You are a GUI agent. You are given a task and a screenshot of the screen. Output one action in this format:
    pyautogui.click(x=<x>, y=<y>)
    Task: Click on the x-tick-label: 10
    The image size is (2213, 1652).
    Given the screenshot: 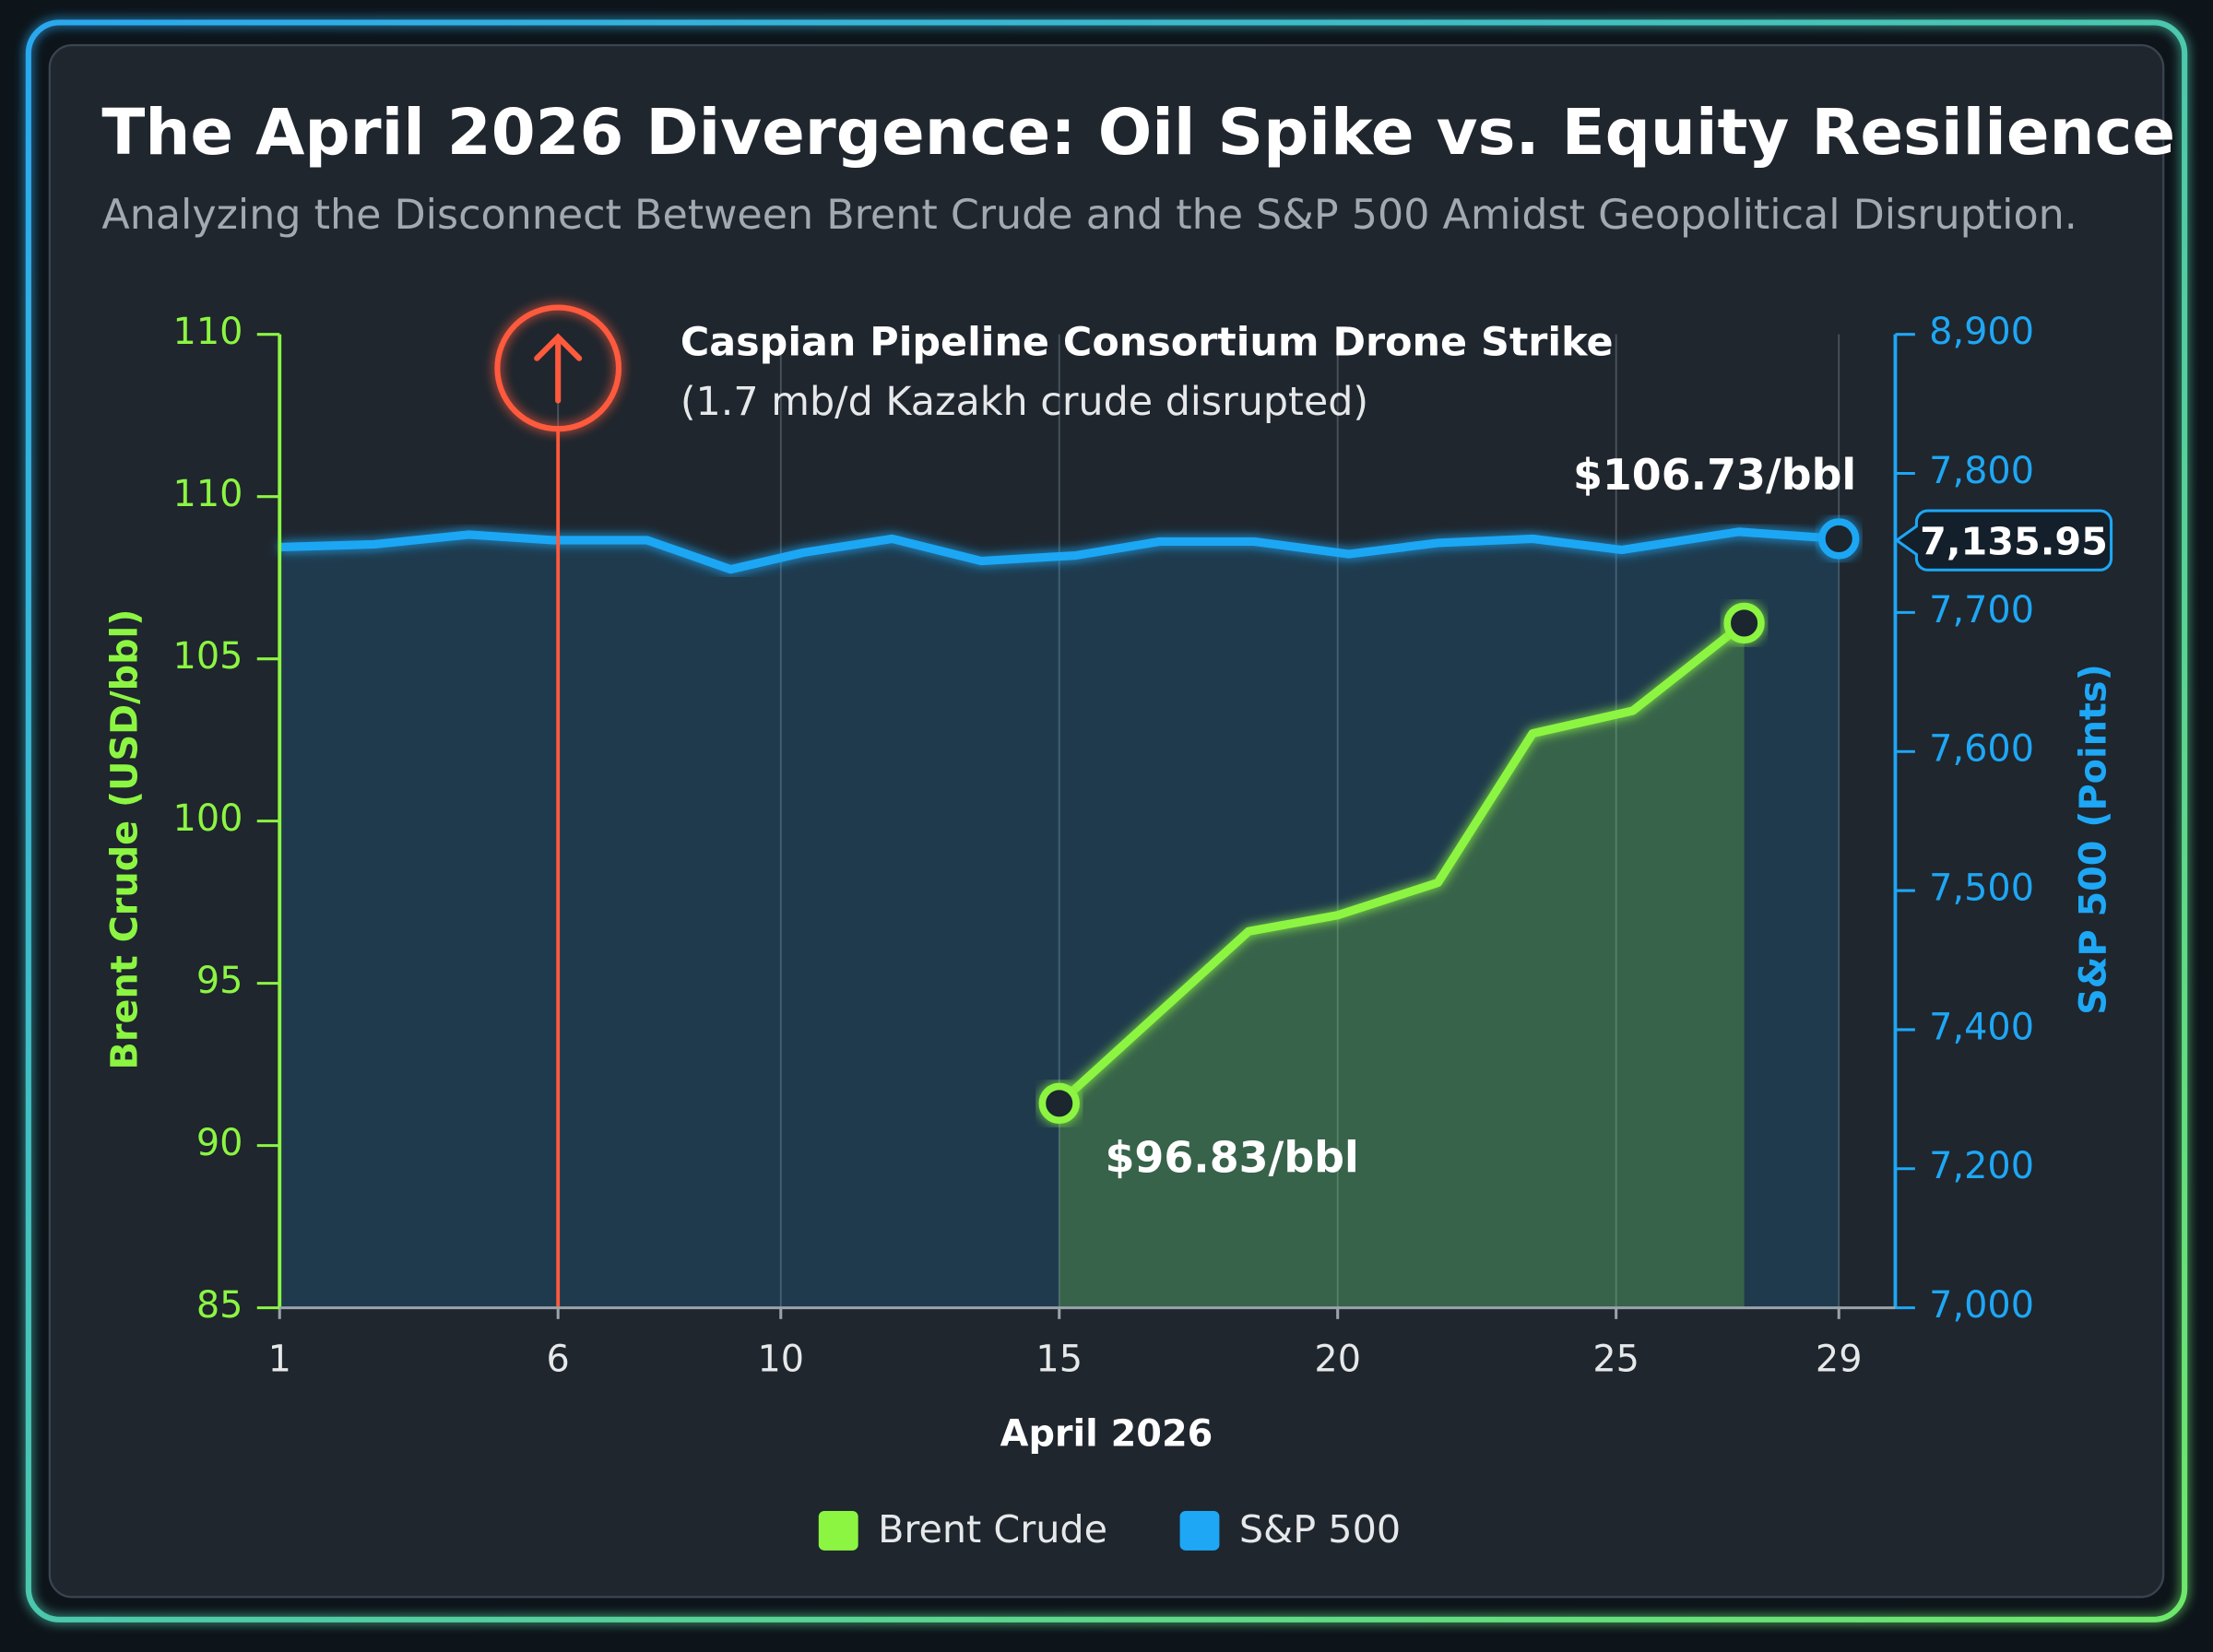 What is the action you would take?
    pyautogui.click(x=780, y=1359)
    